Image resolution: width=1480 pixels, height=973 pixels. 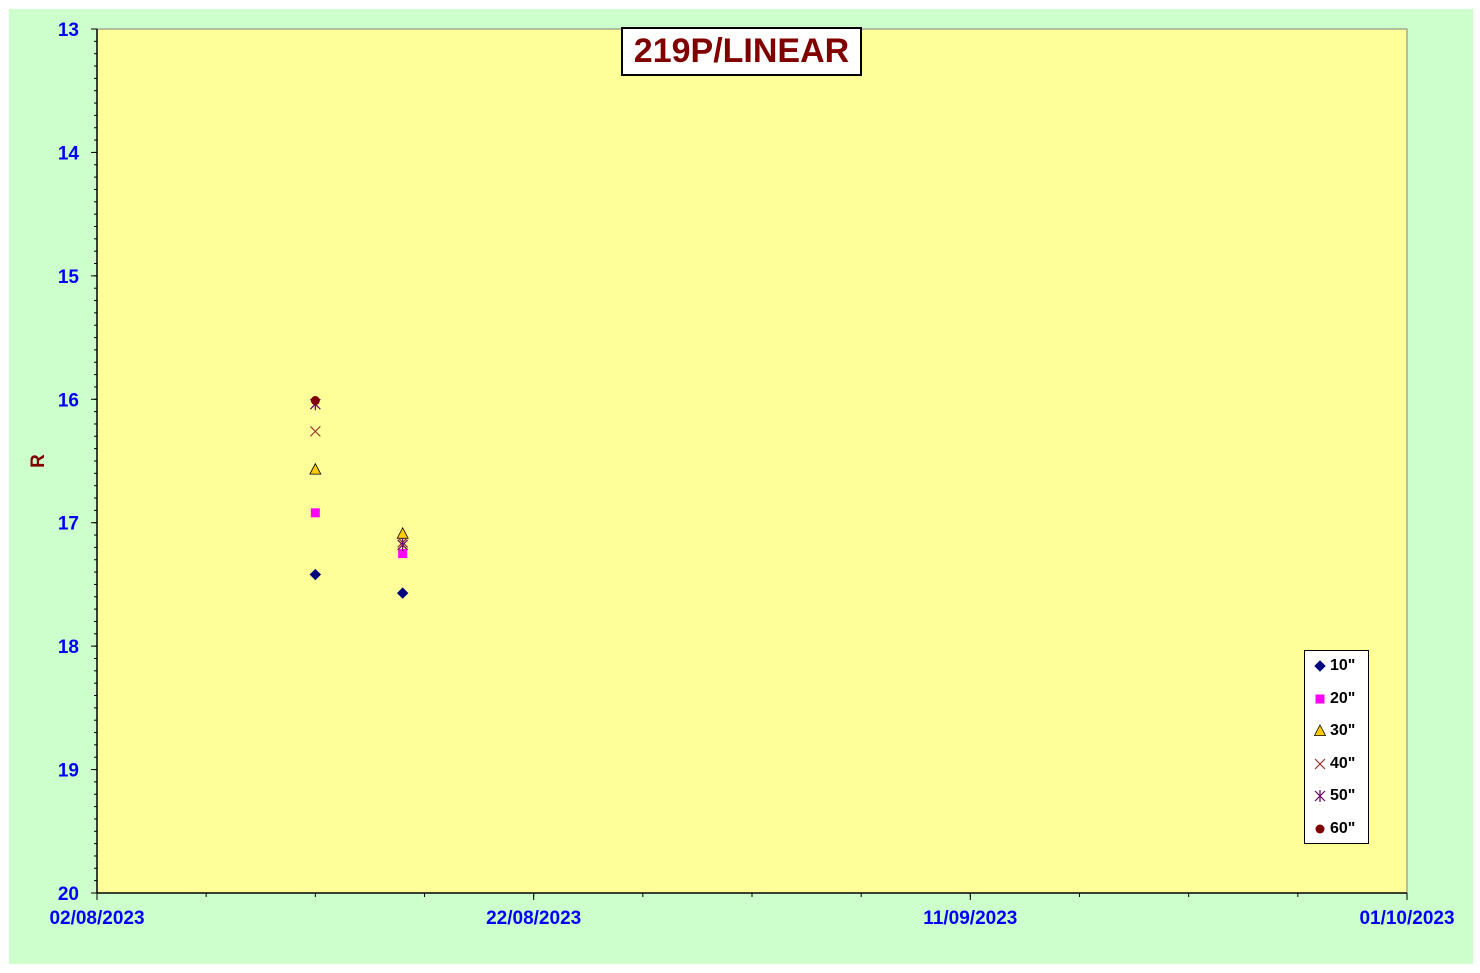 I want to click on legend-entry: 20", so click(x=1336, y=700).